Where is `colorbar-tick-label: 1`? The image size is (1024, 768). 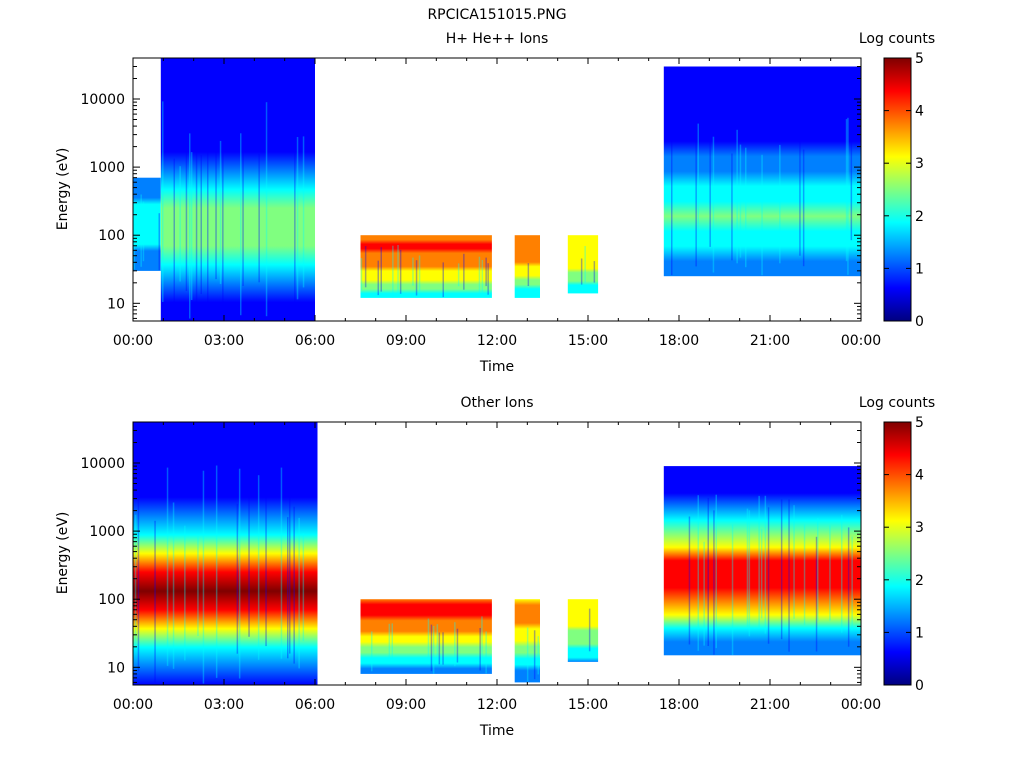
colorbar-tick-label: 1 is located at coordinates (919, 633).